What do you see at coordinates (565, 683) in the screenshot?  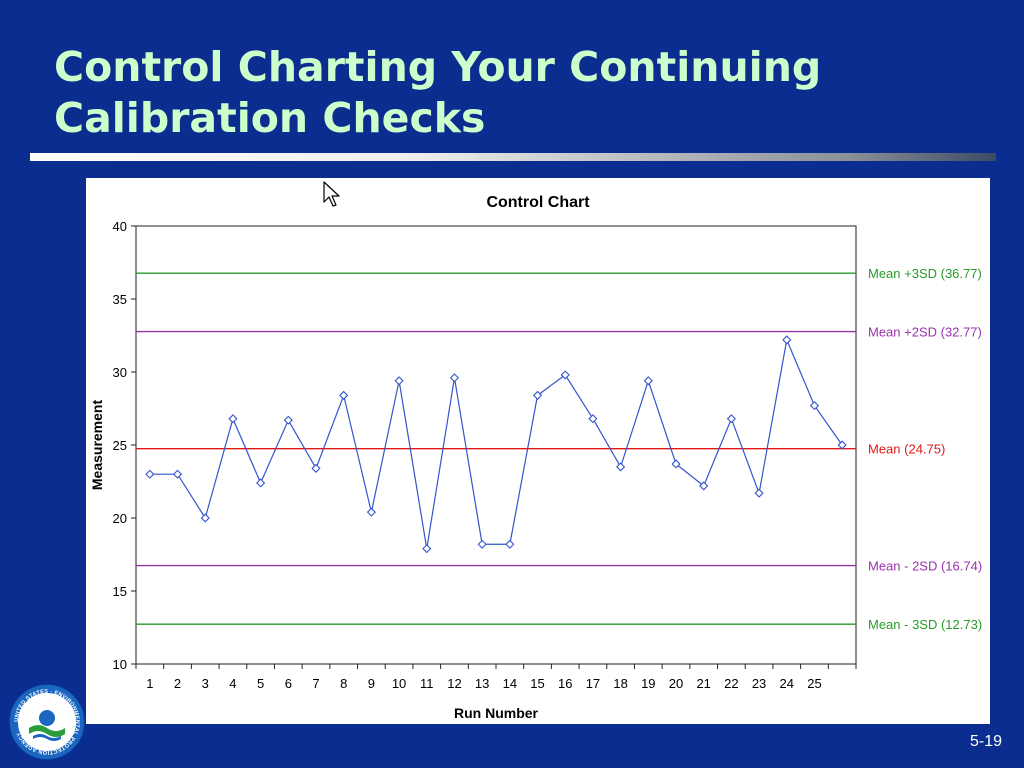 I see `x-tick-label: 16` at bounding box center [565, 683].